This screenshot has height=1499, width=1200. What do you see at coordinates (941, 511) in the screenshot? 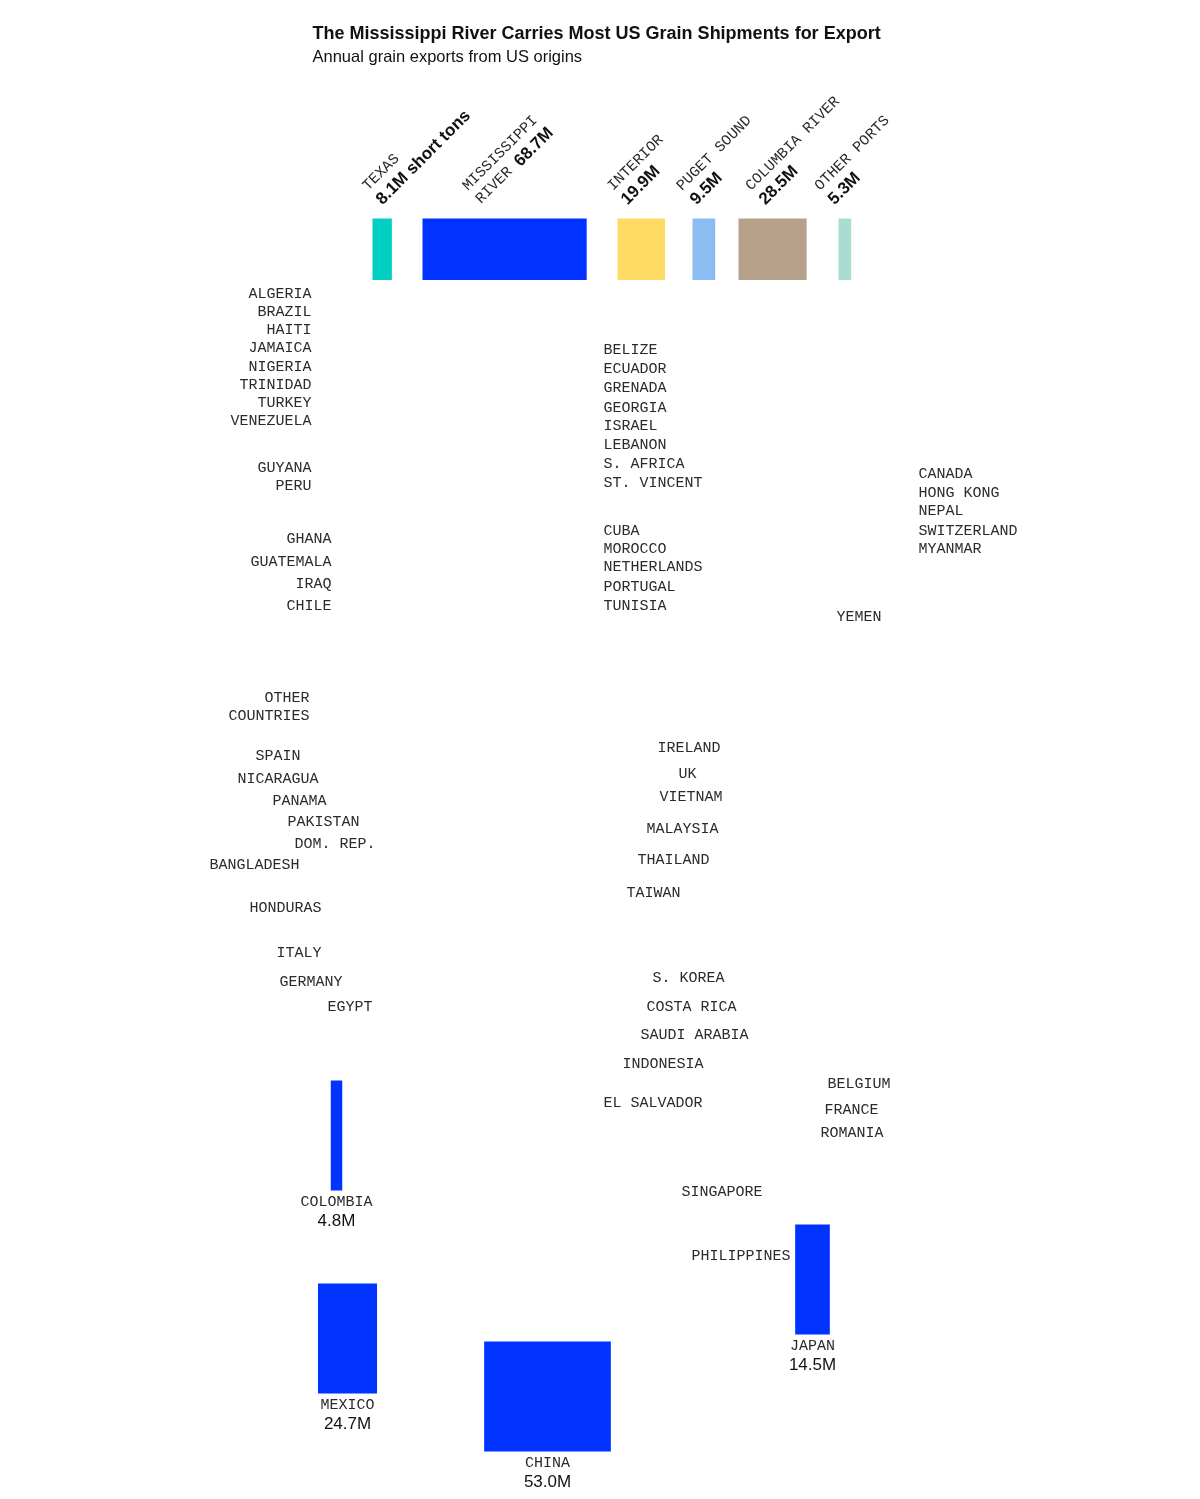
I see `category-label: NEPAL` at bounding box center [941, 511].